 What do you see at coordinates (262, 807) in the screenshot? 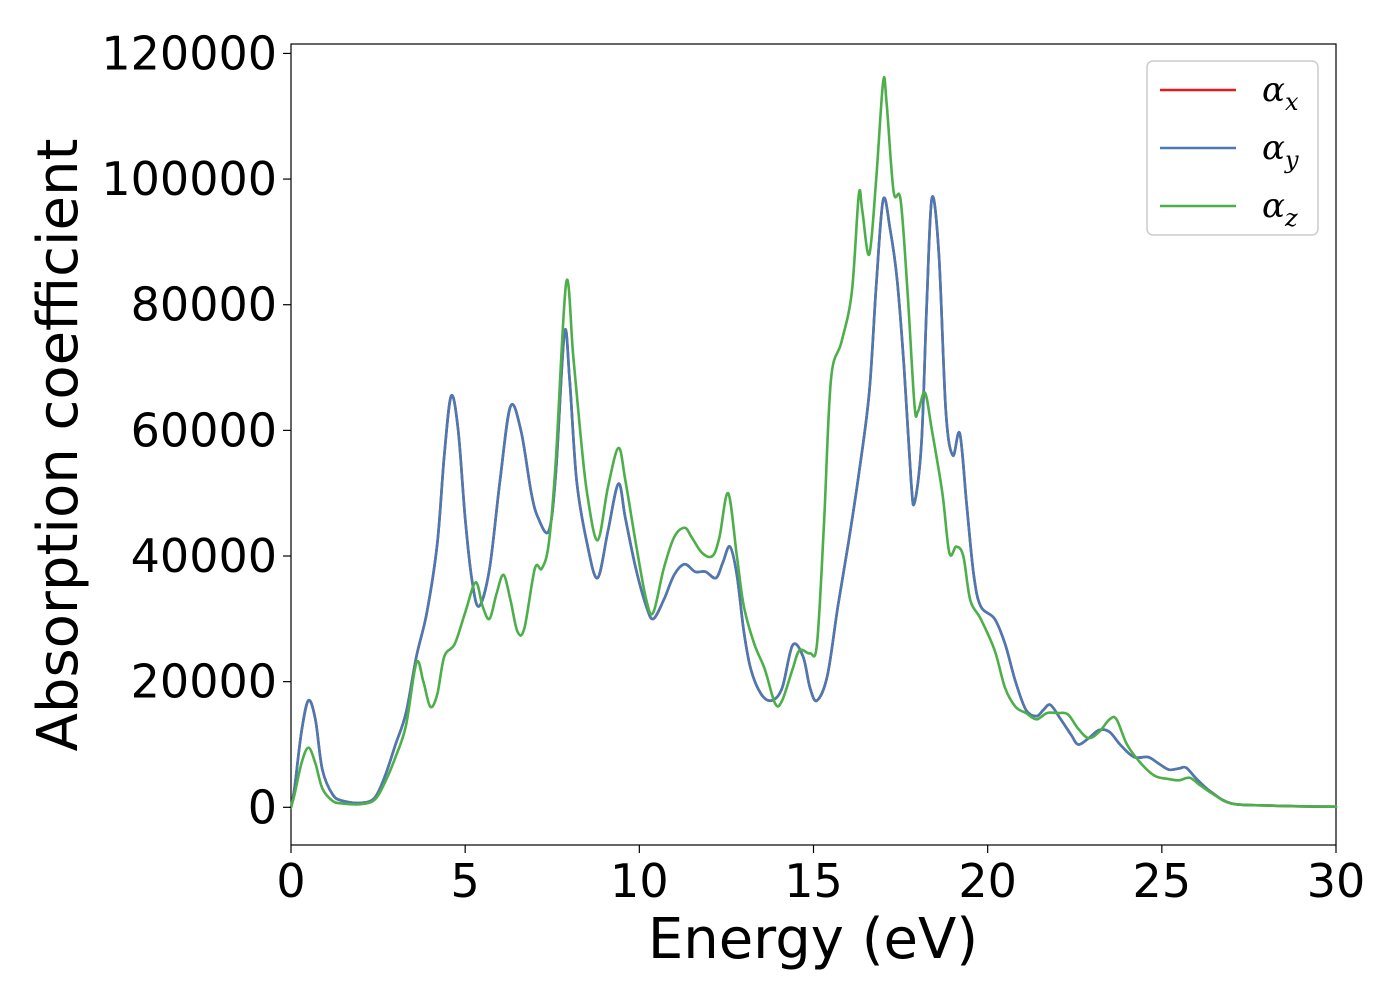
I see `y-tick-label: 0` at bounding box center [262, 807].